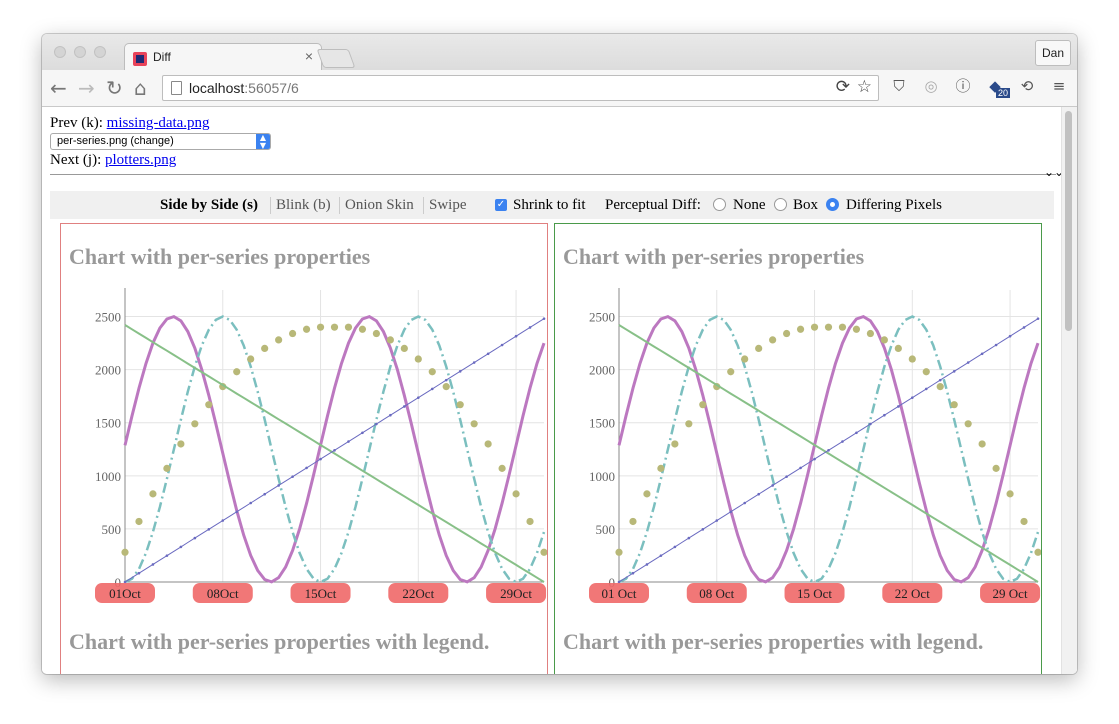 Image resolution: width=1119 pixels, height=724 pixels. I want to click on chevron-updown-icon: ▲ ▼, so click(263, 142).